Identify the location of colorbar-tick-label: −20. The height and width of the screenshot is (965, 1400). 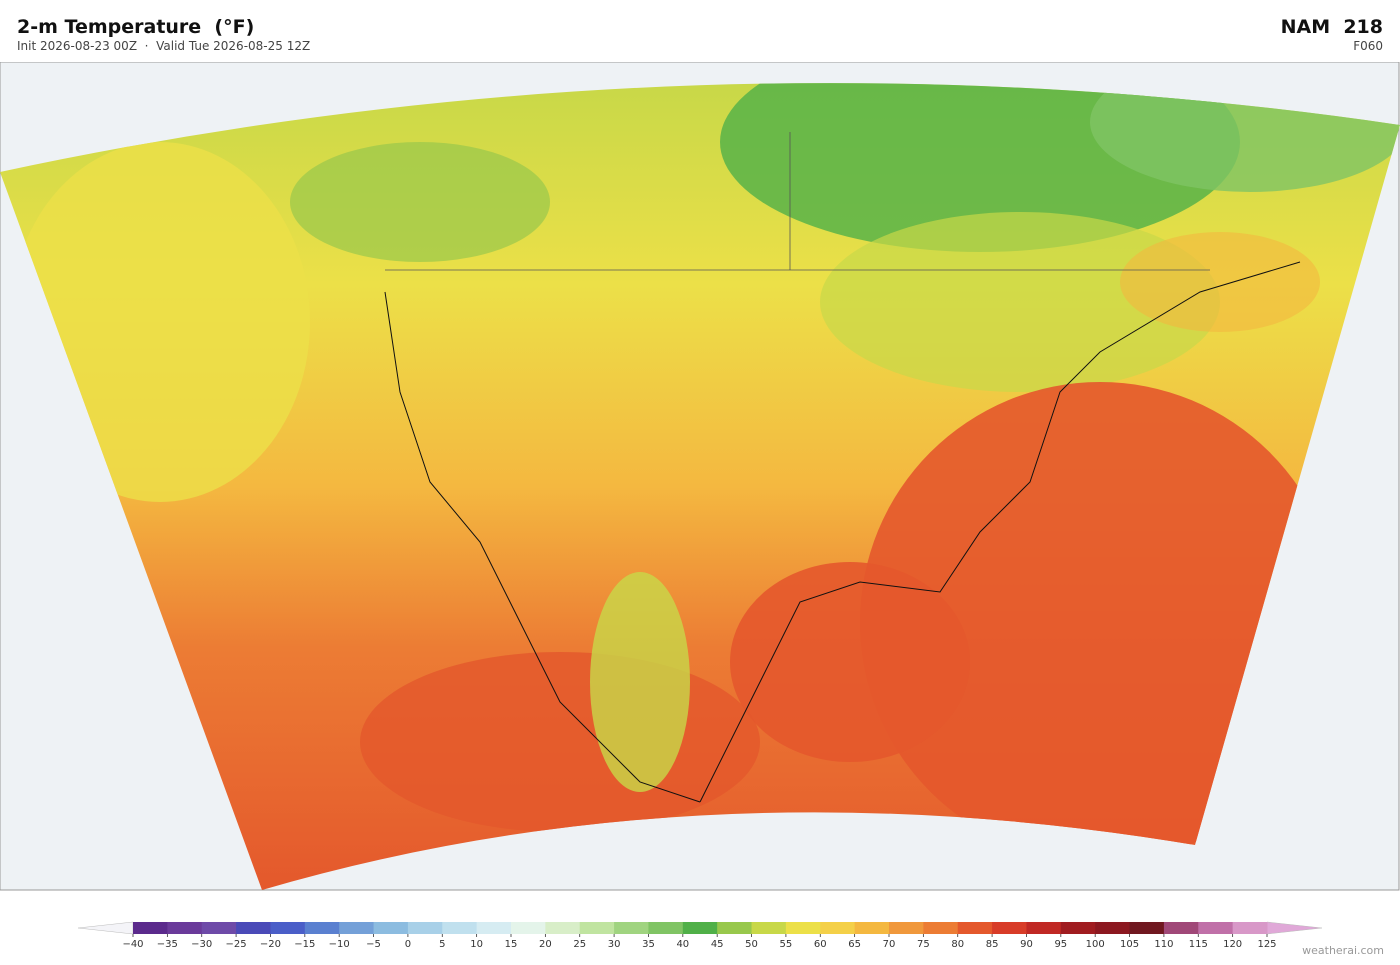
(270, 944).